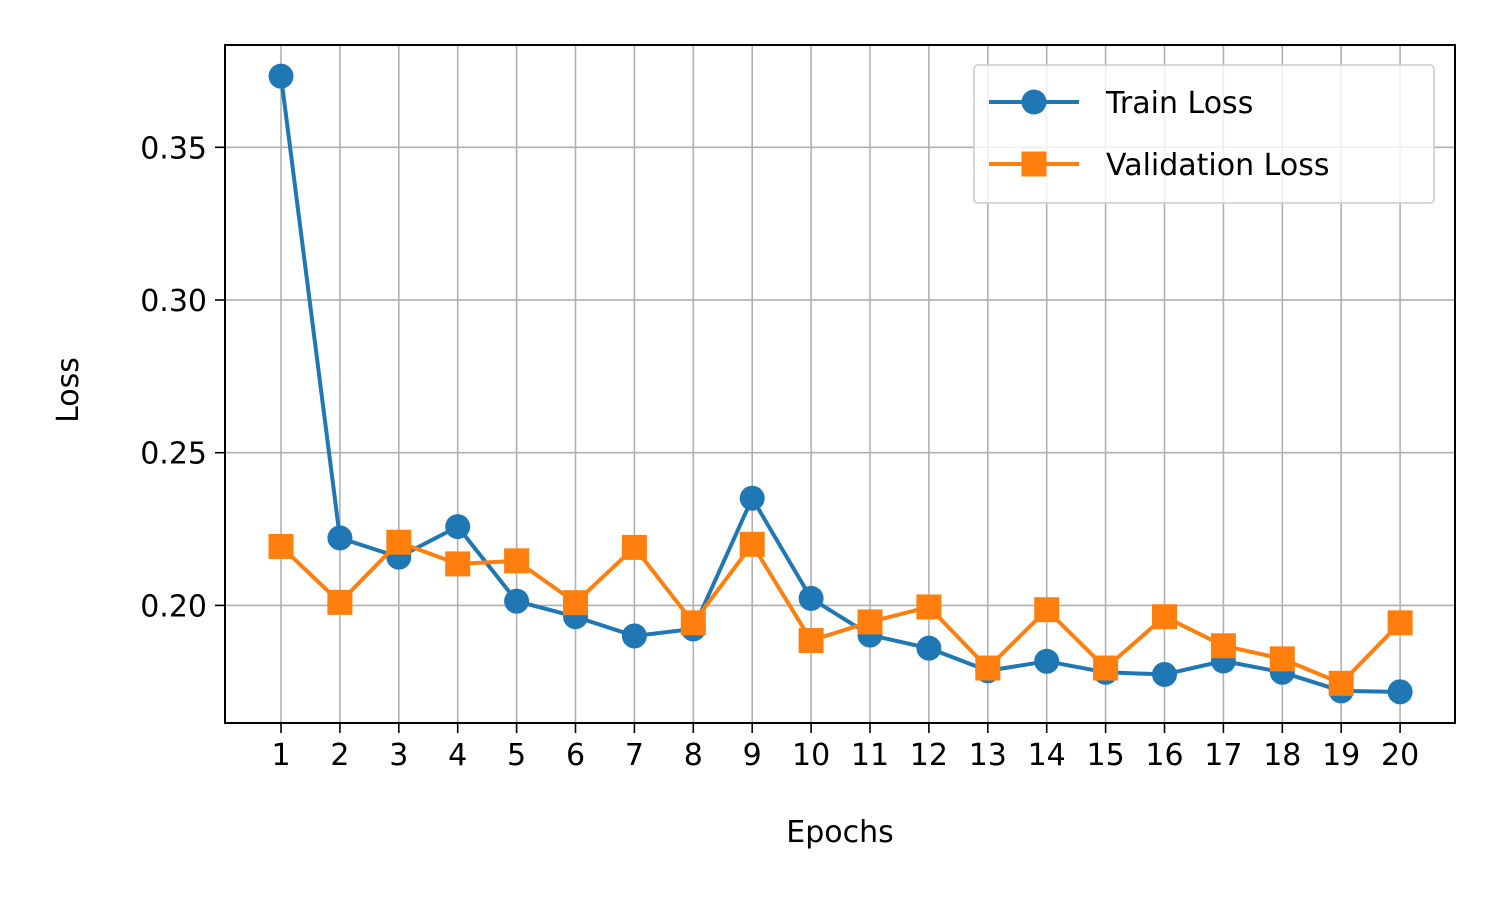 The height and width of the screenshot is (900, 1500). I want to click on x-tick-label: 1, so click(280, 755).